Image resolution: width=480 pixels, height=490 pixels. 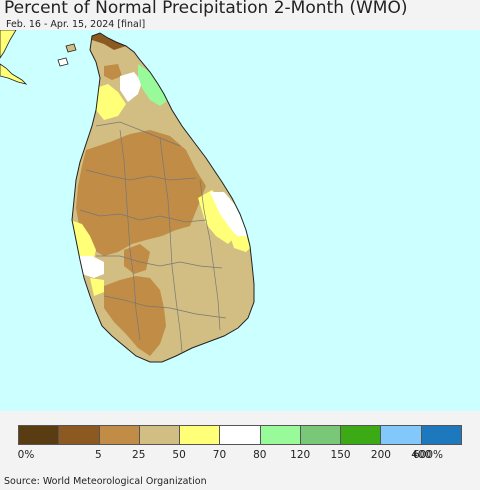 I want to click on map-subtitle: Feb. 16 - Apr. 15, 2024 [final], so click(x=76, y=24).